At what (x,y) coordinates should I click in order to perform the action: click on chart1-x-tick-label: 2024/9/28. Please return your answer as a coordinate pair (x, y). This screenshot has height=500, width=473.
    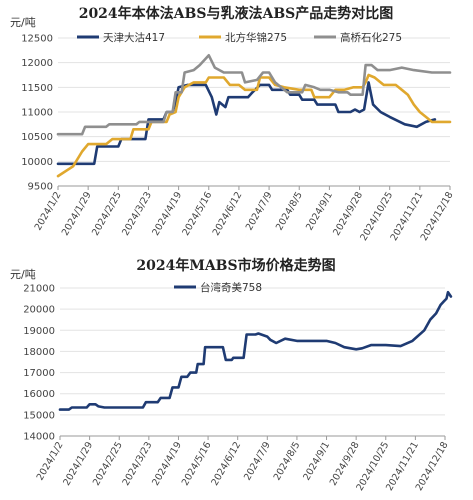
    Looking at the image, I should click on (348, 214).